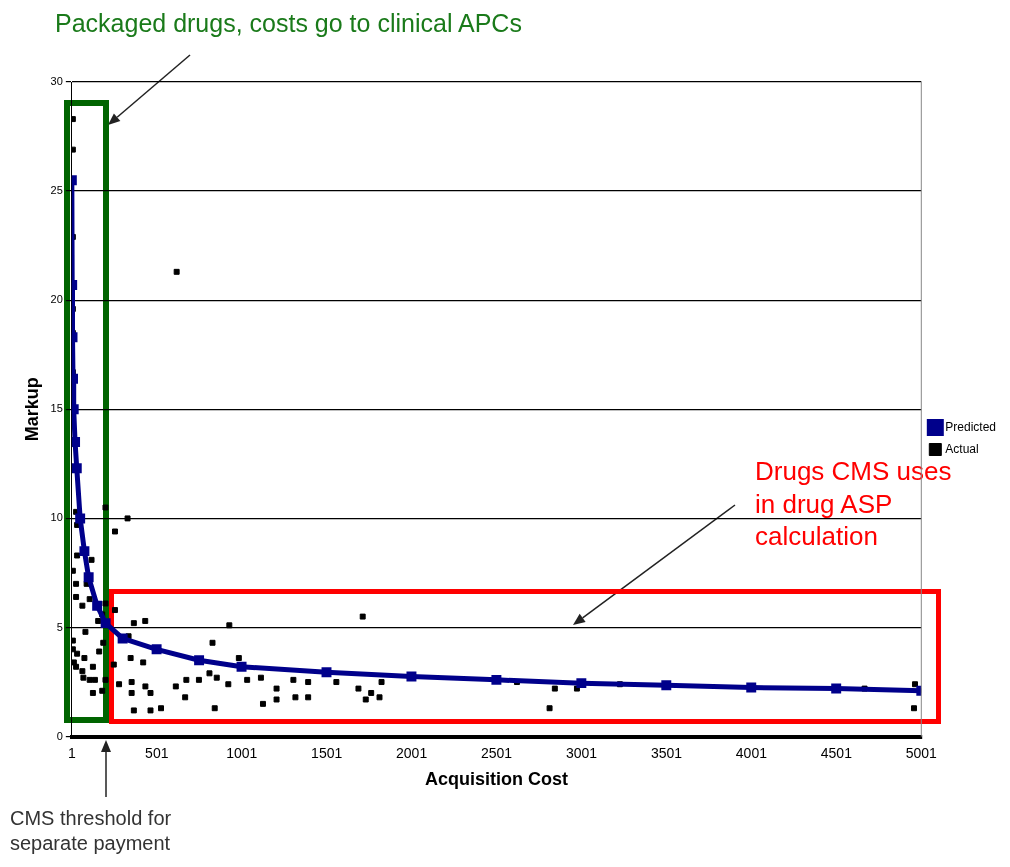 This screenshot has width=1010, height=867. Describe the element at coordinates (921, 752) in the screenshot. I see `x-tick-label: 5001` at that location.